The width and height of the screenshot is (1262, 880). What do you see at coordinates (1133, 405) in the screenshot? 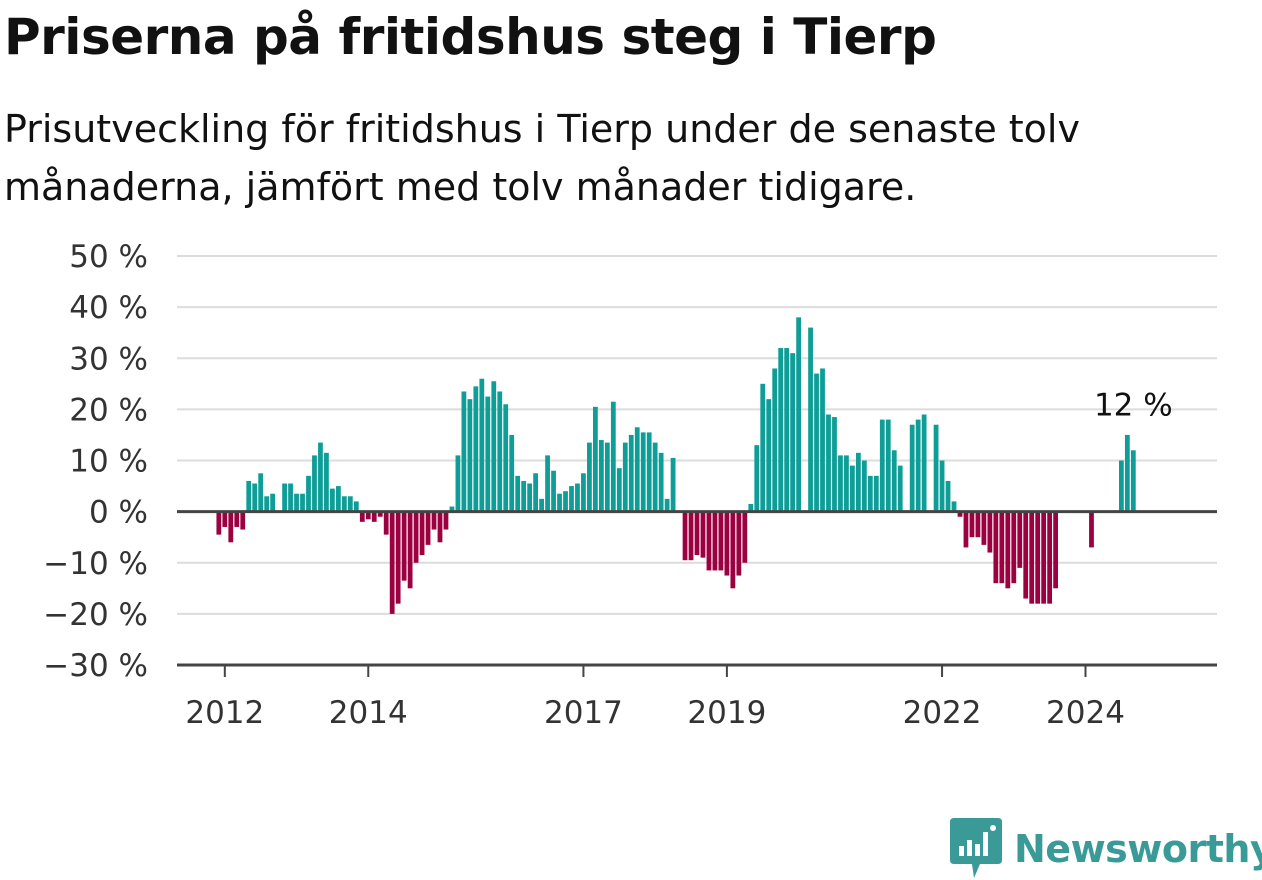
I see `latest-value-label: 12 %` at bounding box center [1133, 405].